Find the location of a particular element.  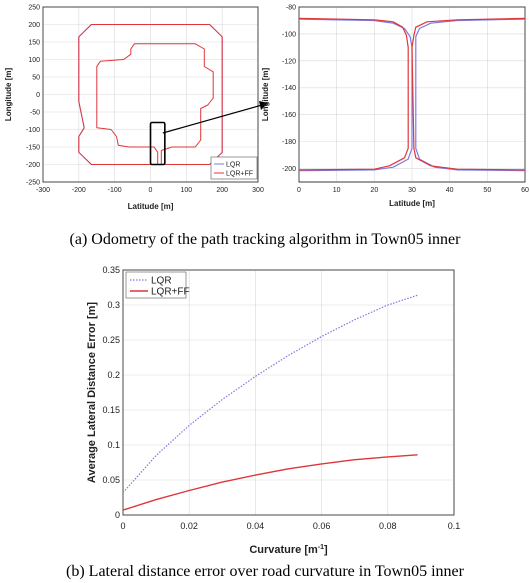

x-tick-label: -300 is located at coordinates (43, 190).